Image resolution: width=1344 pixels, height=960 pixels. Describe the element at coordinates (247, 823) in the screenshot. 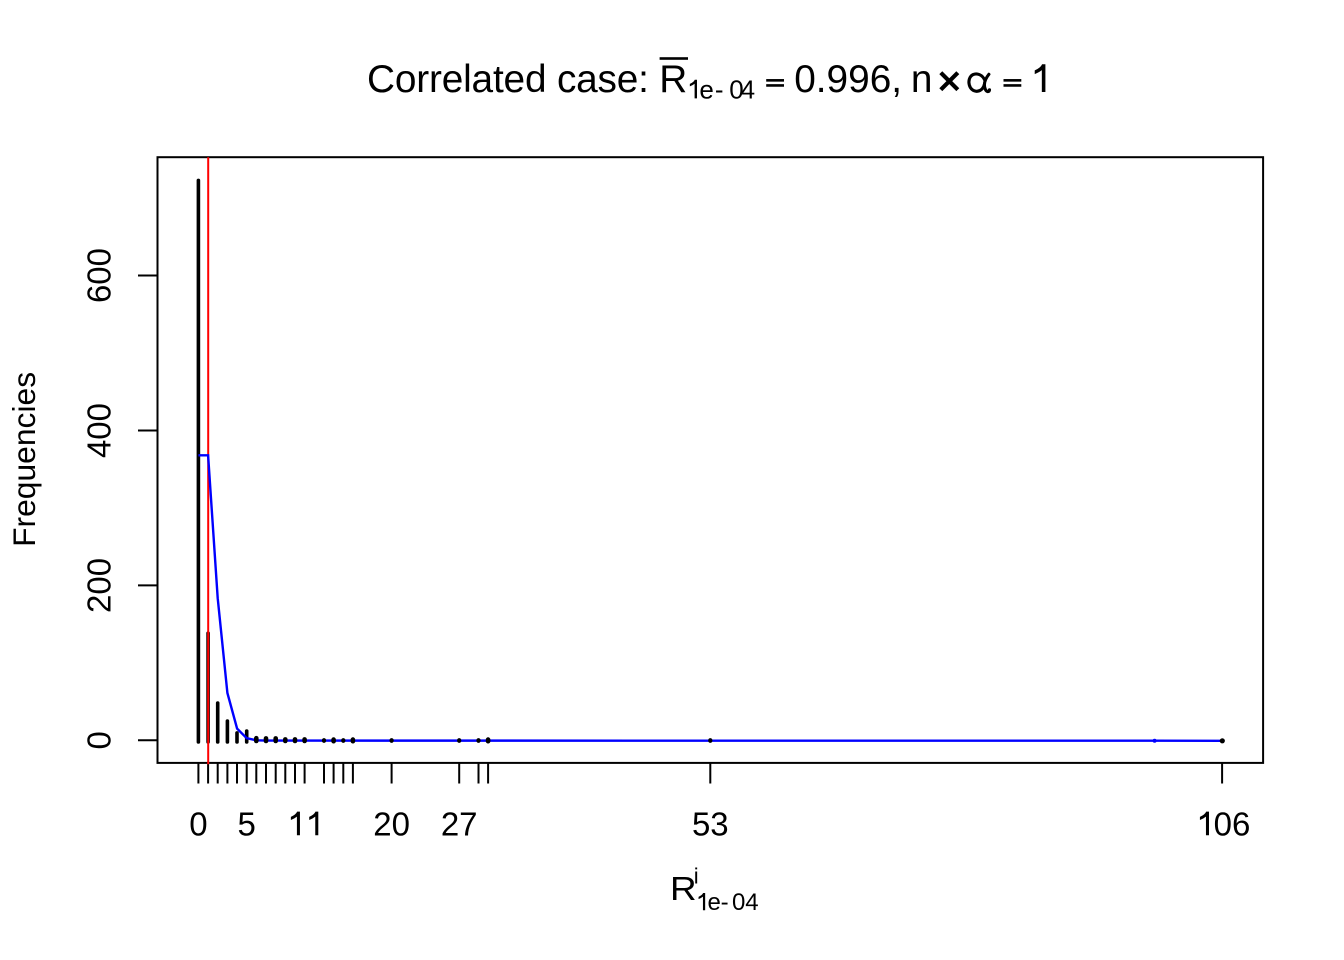

I see `svg-text: 5` at that location.